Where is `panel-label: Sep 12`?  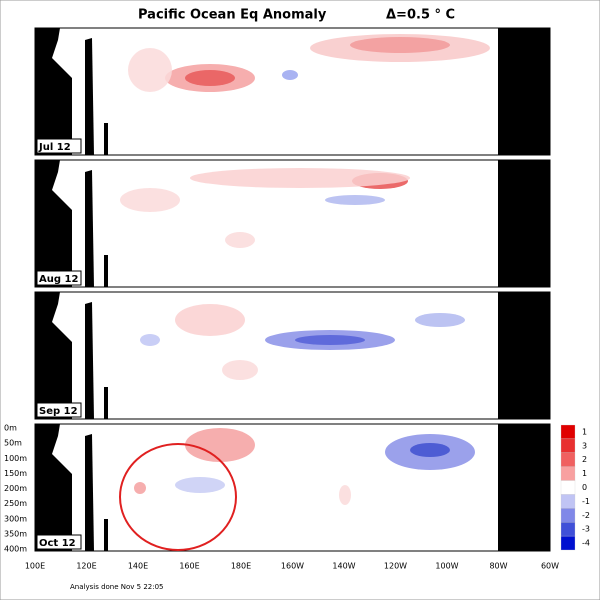 panel-label: Sep 12 is located at coordinates (58, 411).